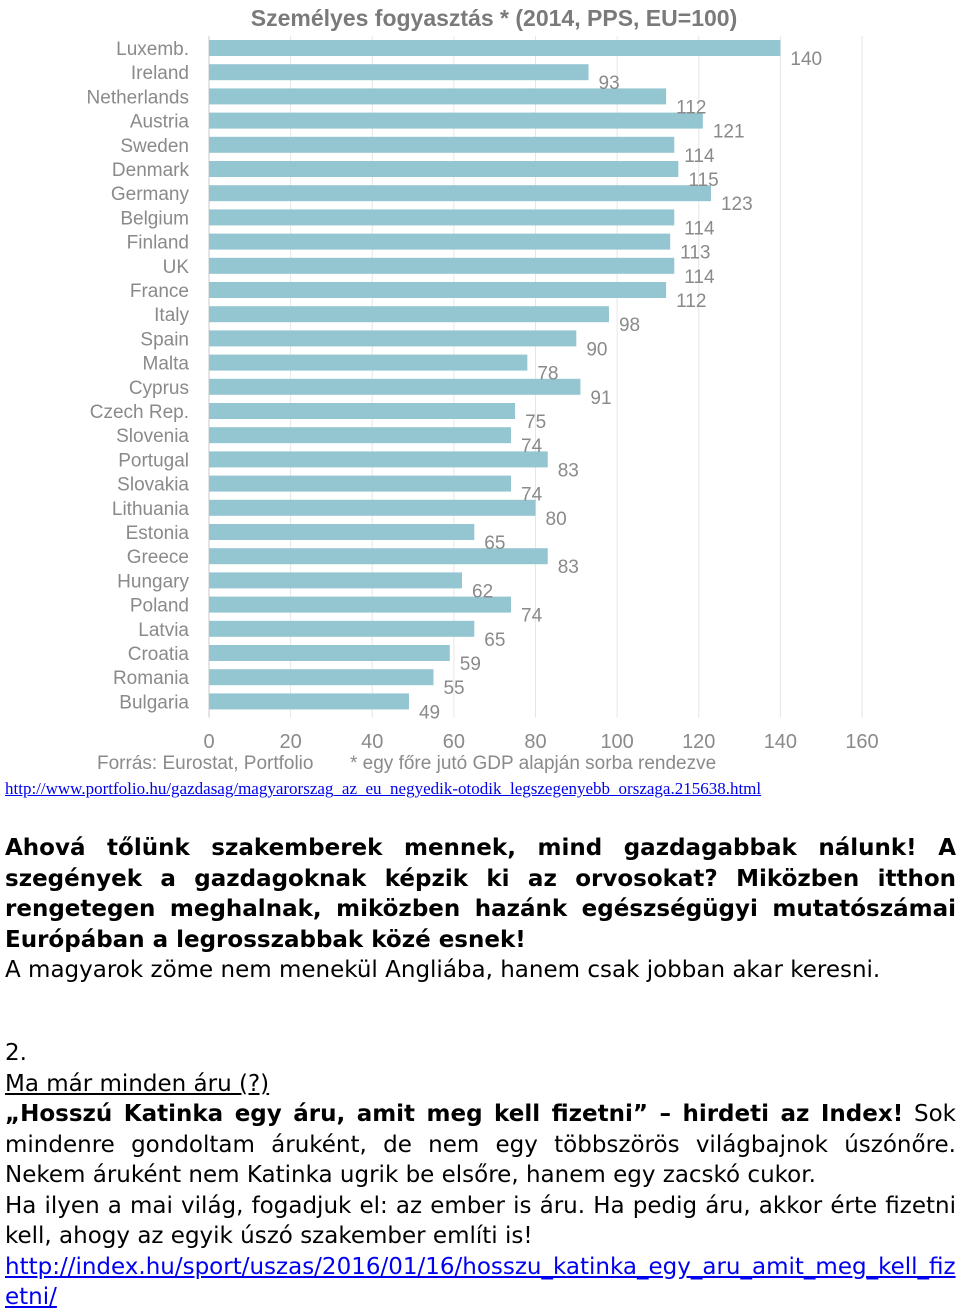 The width and height of the screenshot is (960, 1315). What do you see at coordinates (154, 218) in the screenshot?
I see `category-label: Belgium` at bounding box center [154, 218].